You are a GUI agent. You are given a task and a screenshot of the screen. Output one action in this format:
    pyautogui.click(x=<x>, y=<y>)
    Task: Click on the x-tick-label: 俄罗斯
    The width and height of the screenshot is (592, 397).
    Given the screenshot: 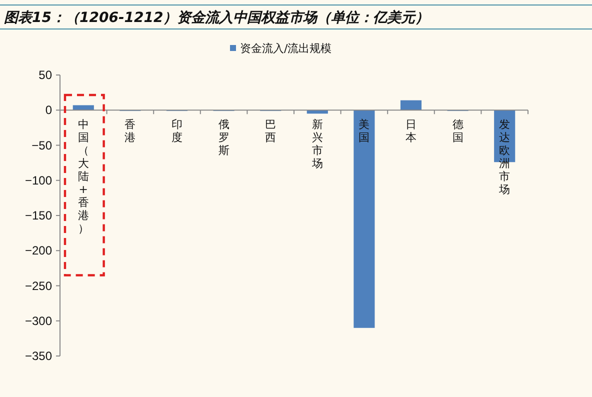 What is the action you would take?
    pyautogui.click(x=224, y=138)
    